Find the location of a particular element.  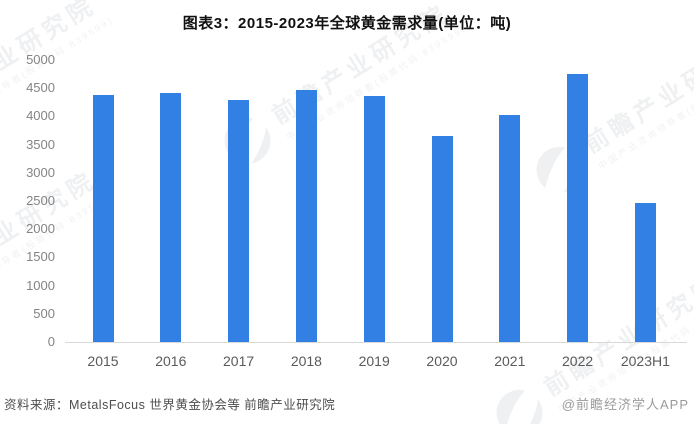

x-axis-tick-label-2023H1: 2023H1 is located at coordinates (645, 361).